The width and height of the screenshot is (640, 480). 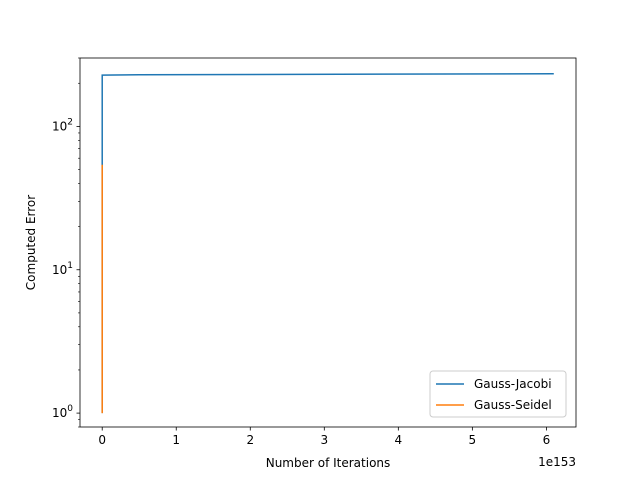 What do you see at coordinates (102, 440) in the screenshot?
I see `x-tick-label-0: 0` at bounding box center [102, 440].